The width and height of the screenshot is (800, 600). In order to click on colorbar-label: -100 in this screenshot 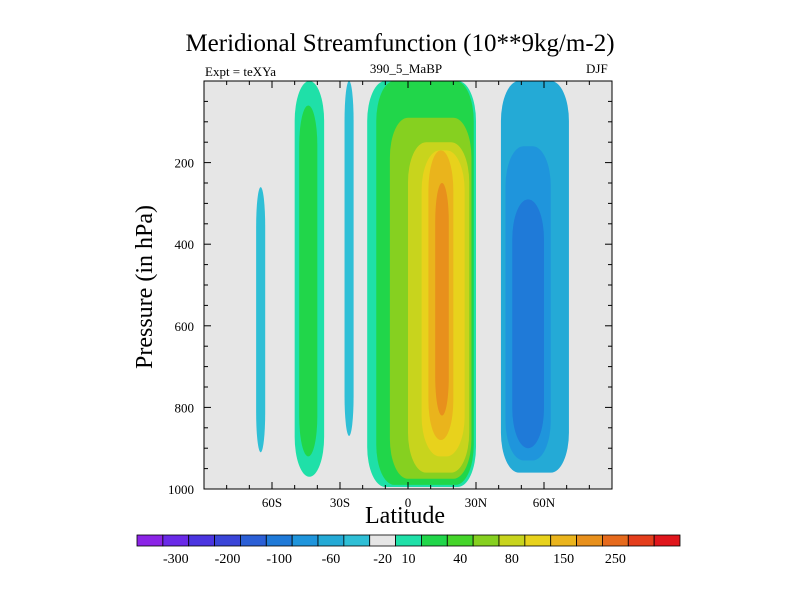, I will do `click(279, 559)`.